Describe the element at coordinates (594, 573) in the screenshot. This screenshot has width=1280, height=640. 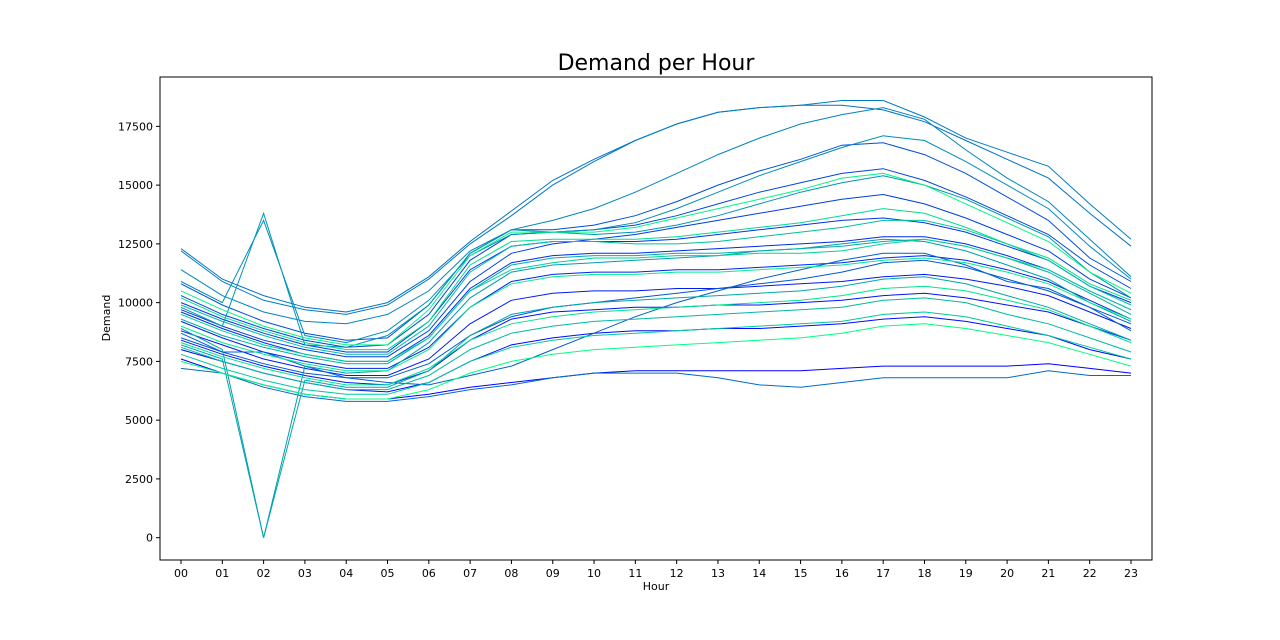
I see `x-tick-label: 10` at that location.